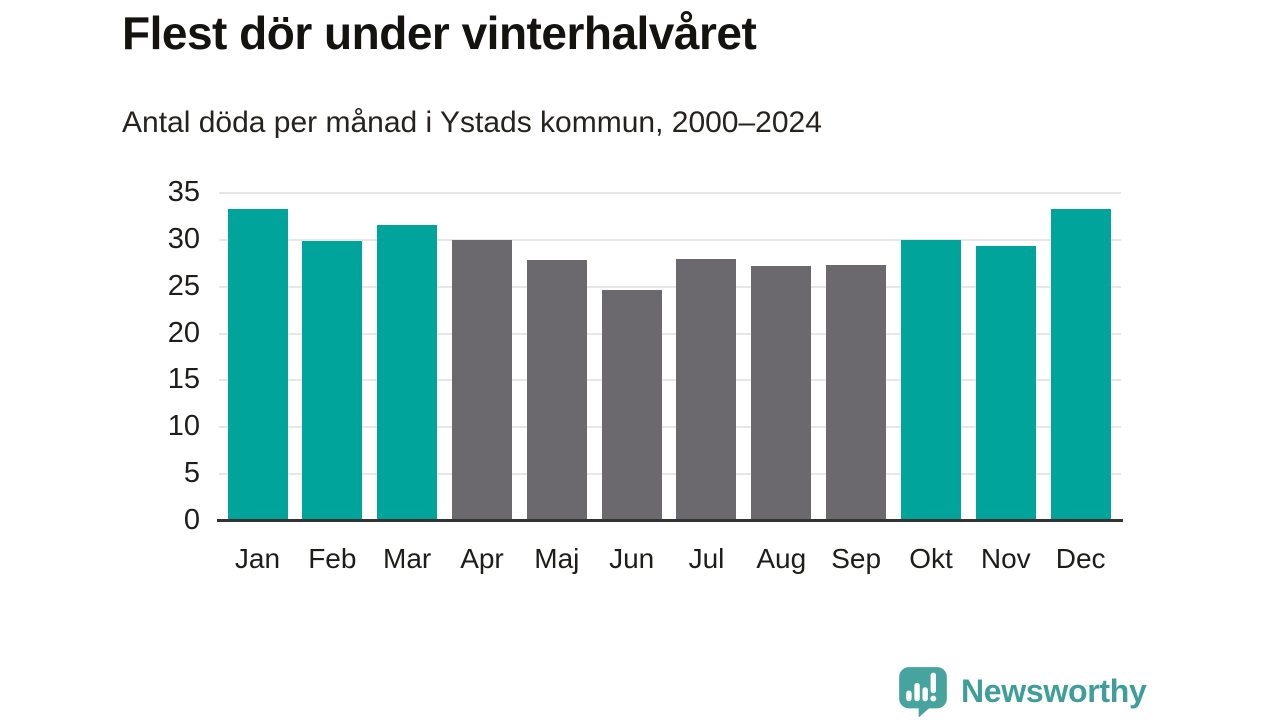 The height and width of the screenshot is (720, 1280). Describe the element at coordinates (183, 285) in the screenshot. I see `y-tick-label-25: 25` at that location.